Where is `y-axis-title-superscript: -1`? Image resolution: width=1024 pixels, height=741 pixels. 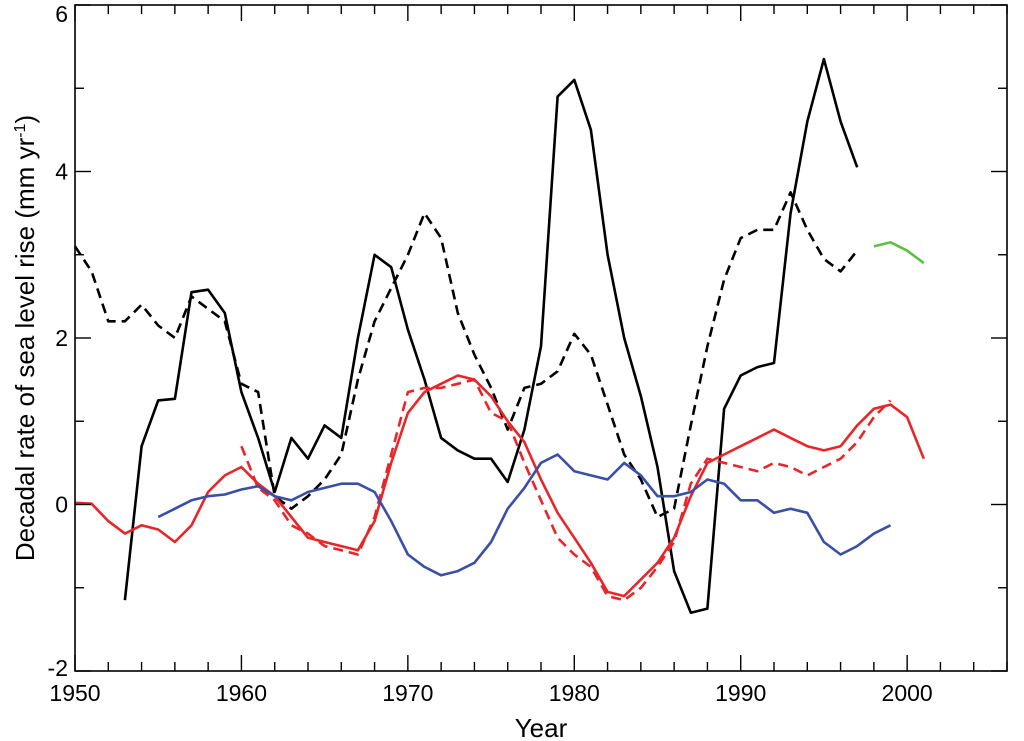
y-axis-title-superscript: -1 is located at coordinates (20, 130).